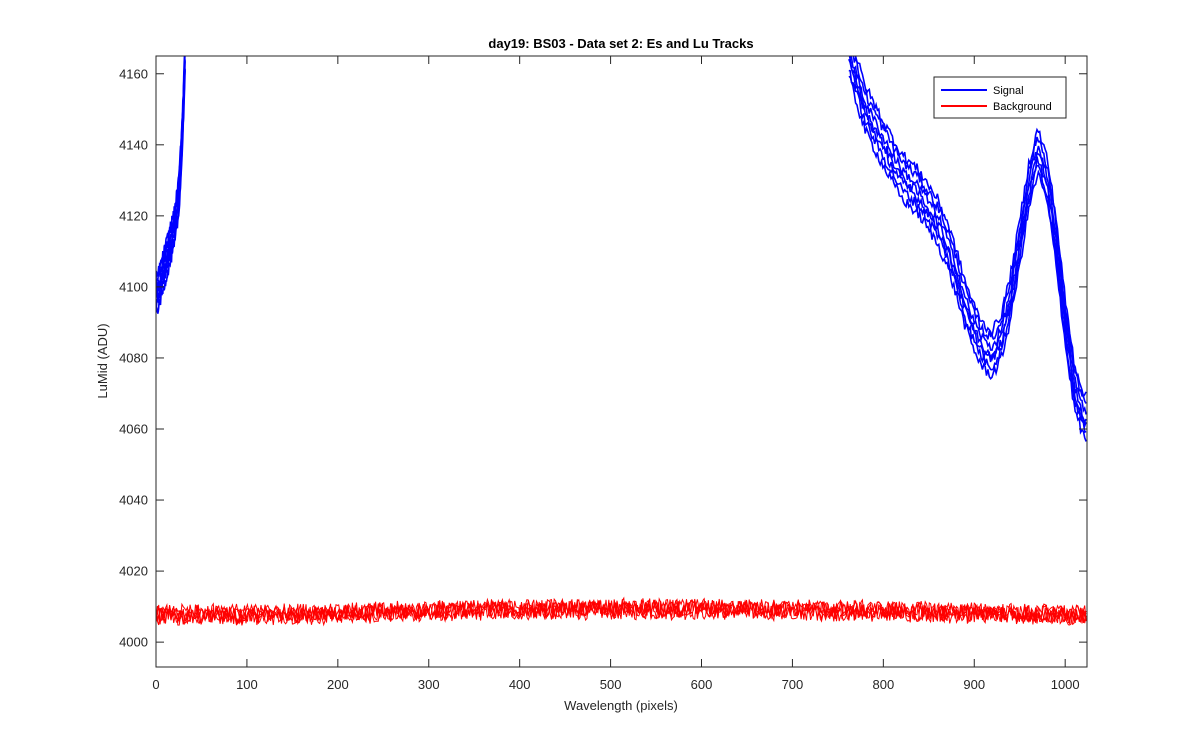 This screenshot has width=1200, height=750. I want to click on x-tick-label: 900, so click(974, 684).